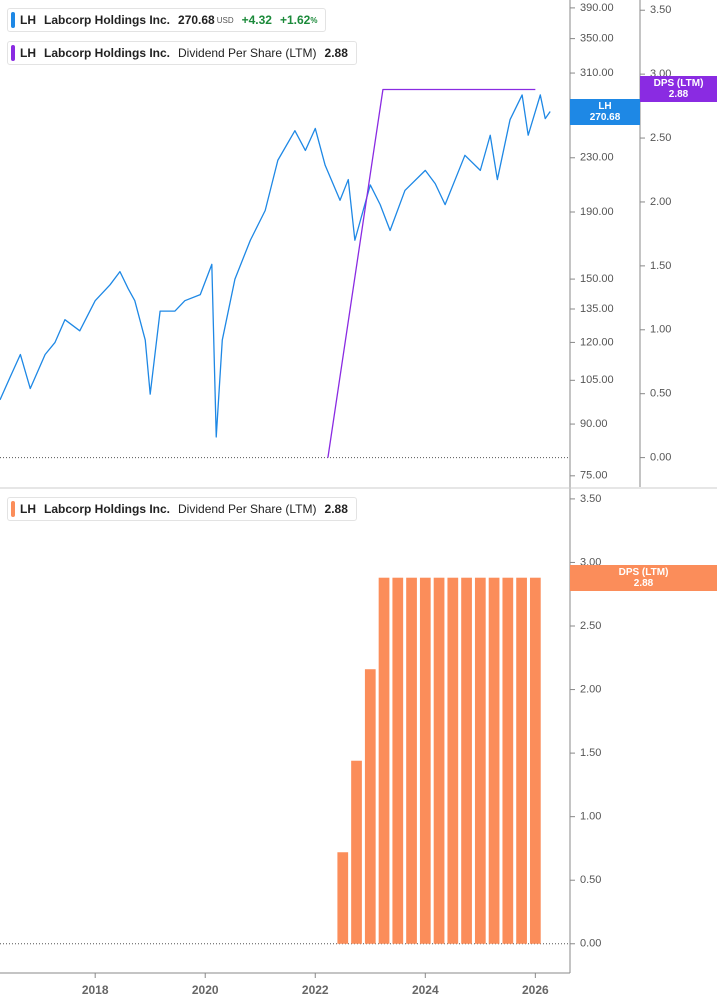  I want to click on series-line, so click(431, 273).